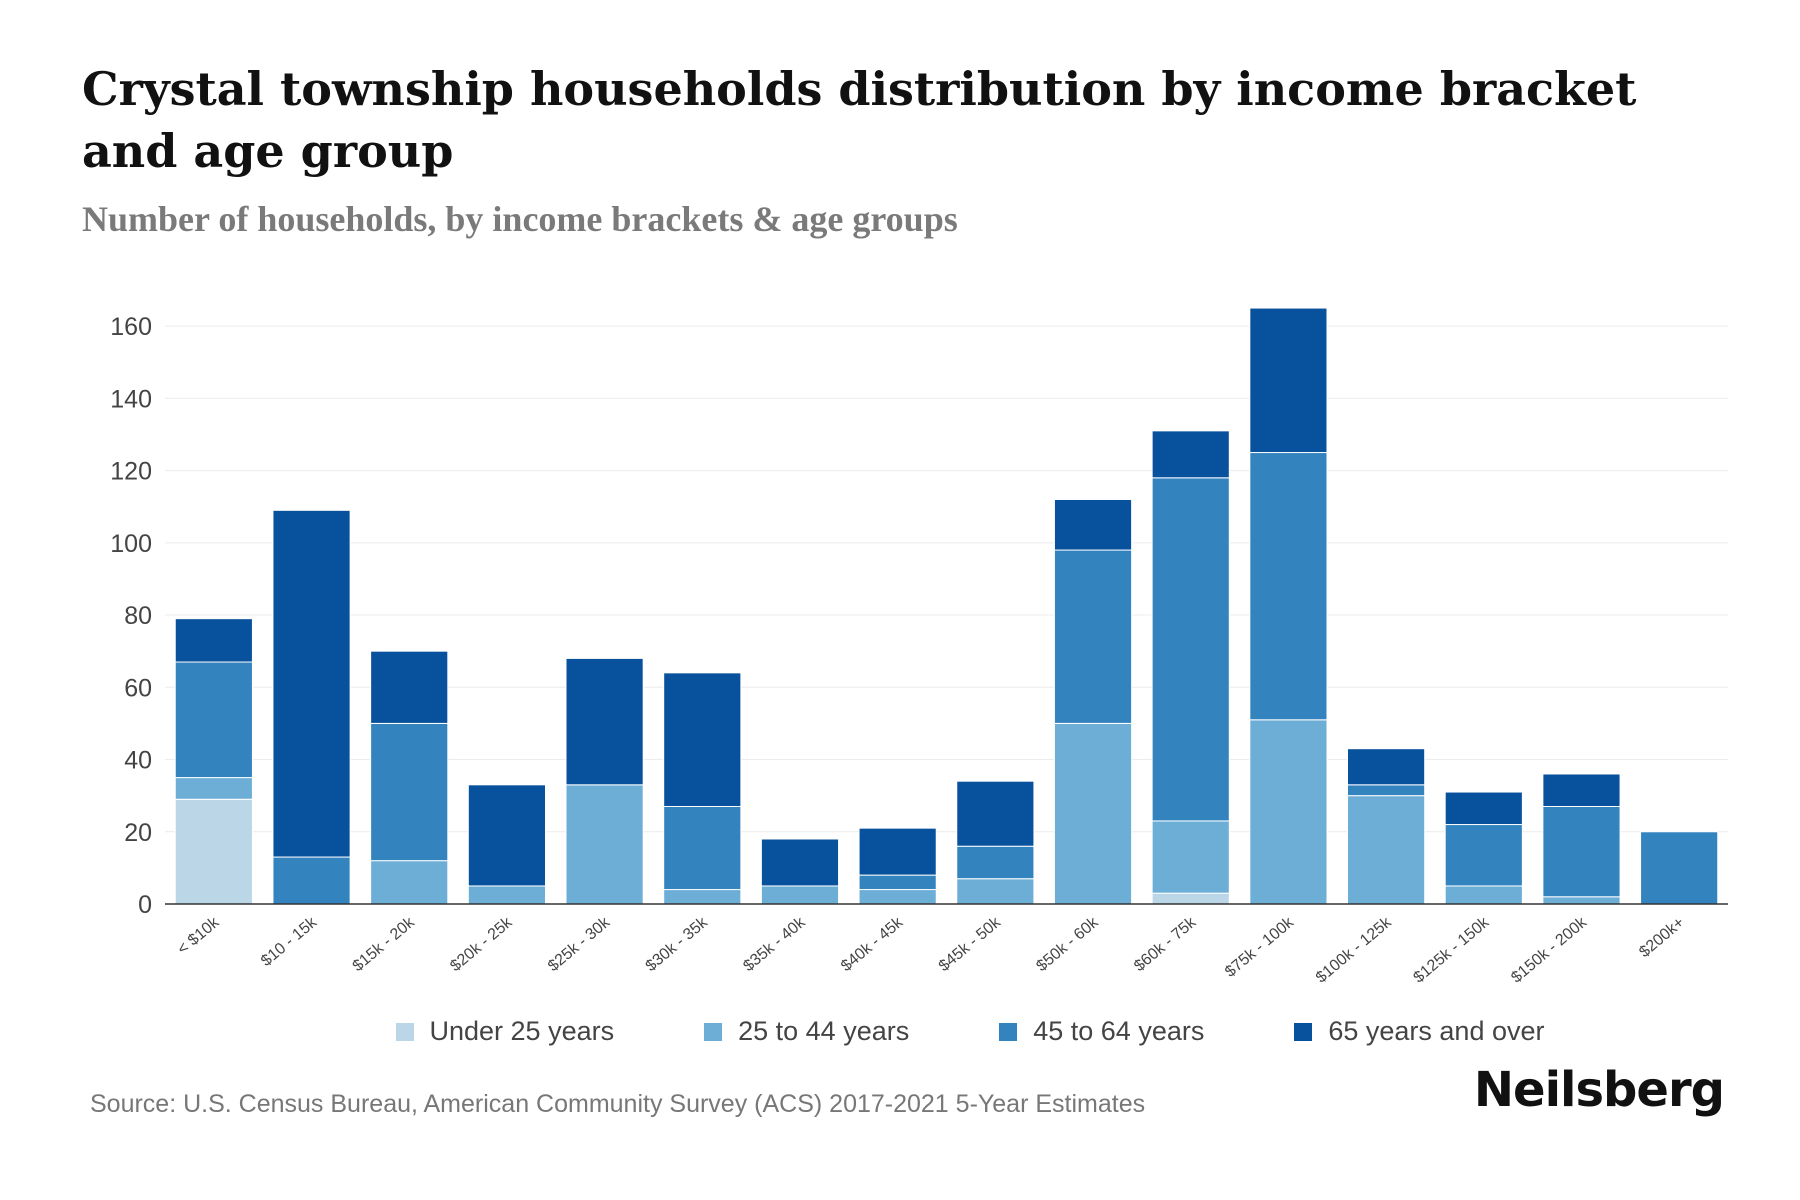 This screenshot has height=1200, width=1800. I want to click on legend-label: 25 to 44 years, so click(824, 1031).